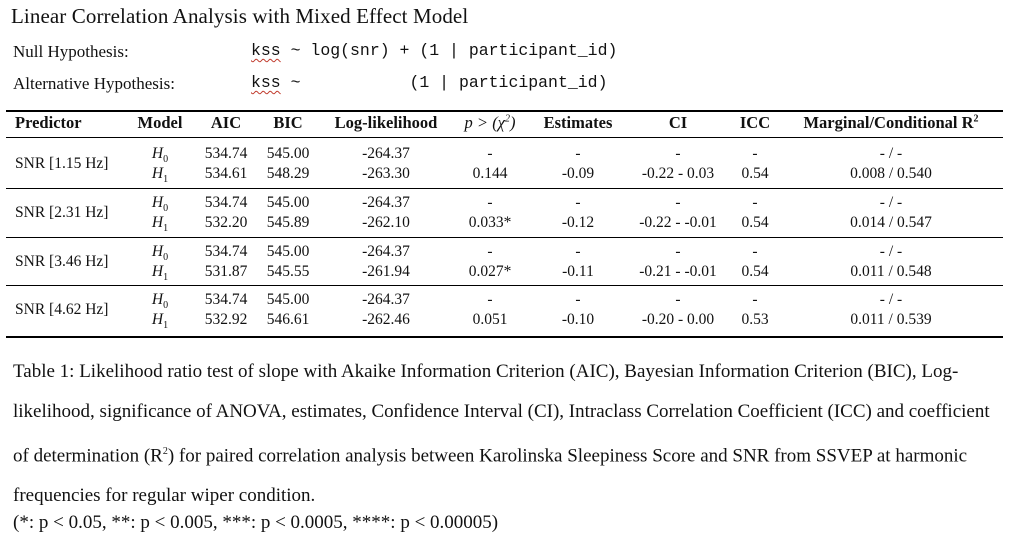  I want to click on cell-ci: -0.22 - -0.01, so click(678, 222).